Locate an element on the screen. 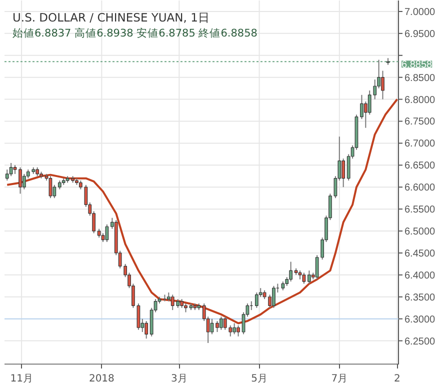  y-tick-label: 6.6000 is located at coordinates (420, 188).